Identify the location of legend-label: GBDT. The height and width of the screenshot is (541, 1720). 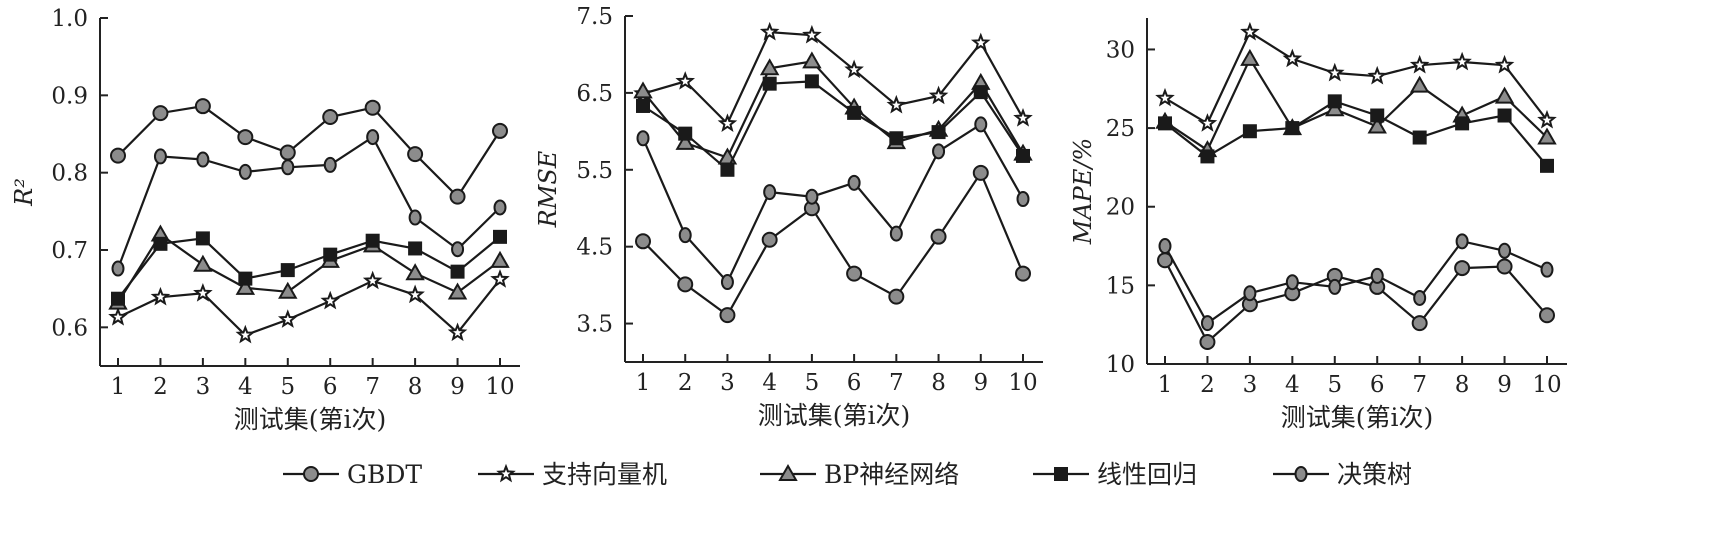
(384, 474).